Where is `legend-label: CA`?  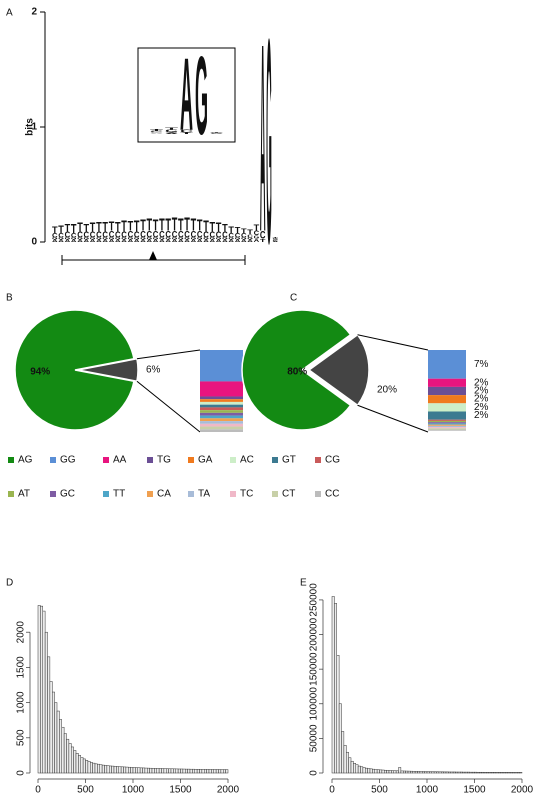
legend-label: CA is located at coordinates (164, 494).